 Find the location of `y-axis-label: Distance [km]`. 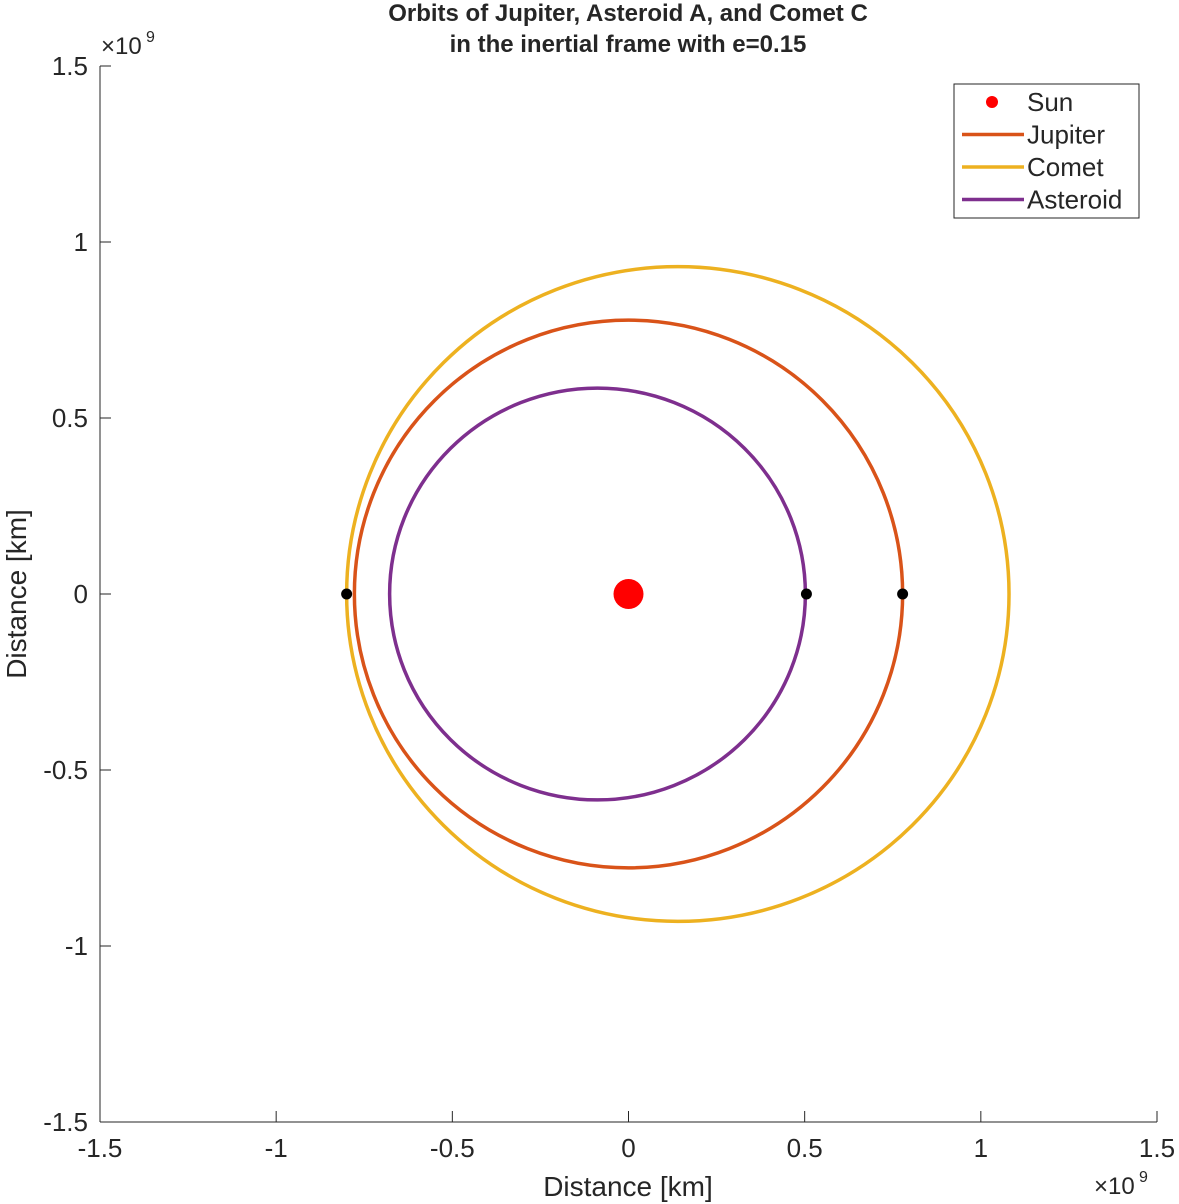

y-axis-label: Distance [km] is located at coordinates (16, 594).